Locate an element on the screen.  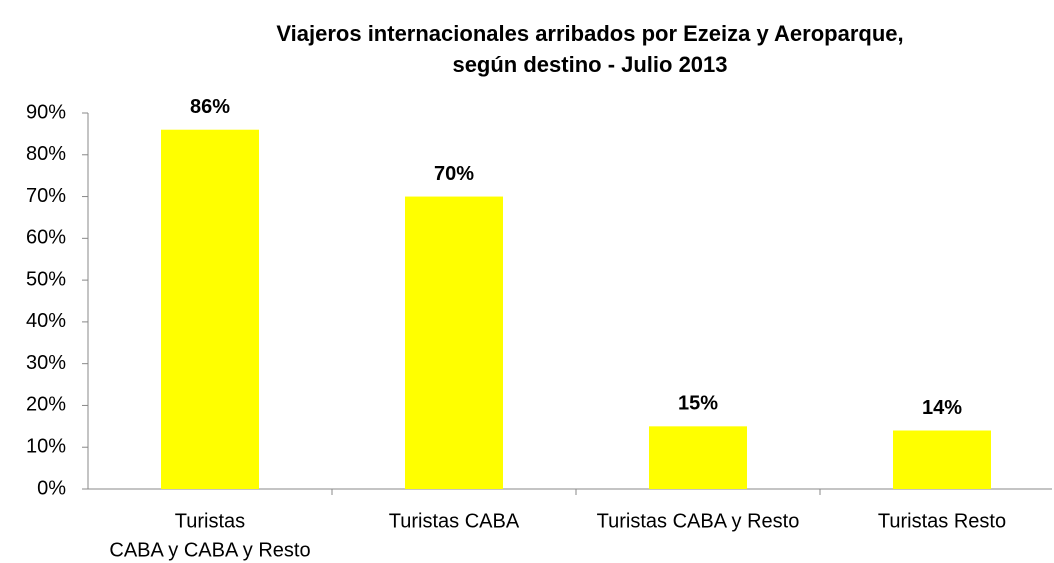
value-label: 14% is located at coordinates (942, 408).